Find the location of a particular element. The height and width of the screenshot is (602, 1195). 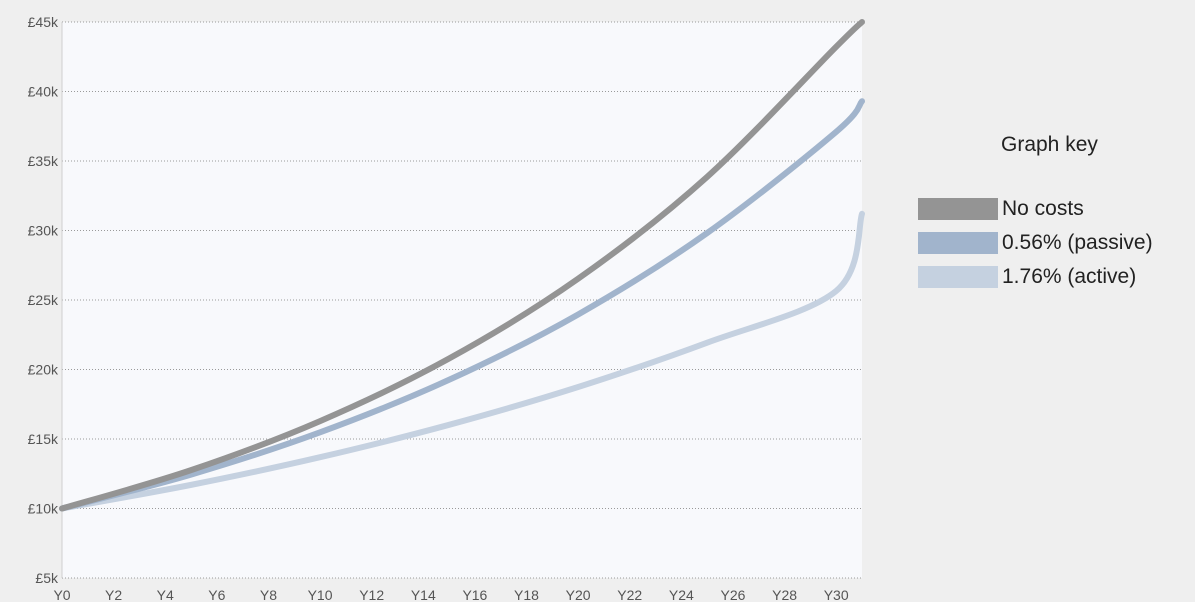

x-tick-label: Y16 is located at coordinates (474, 594).